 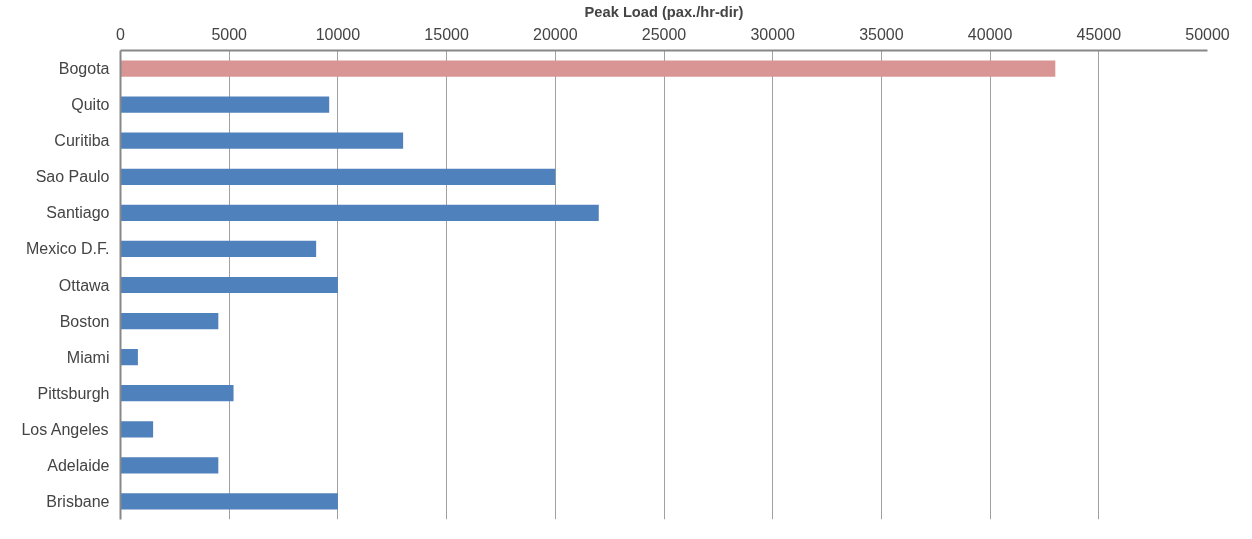 I want to click on y-tick-label: Boston, so click(x=84, y=321).